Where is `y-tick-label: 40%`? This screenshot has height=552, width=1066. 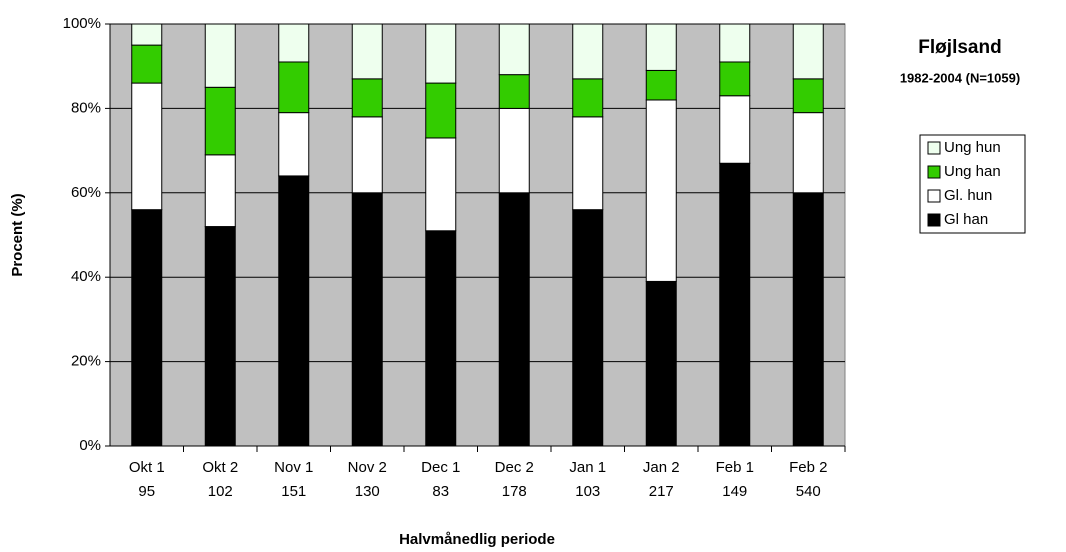 y-tick-label: 40% is located at coordinates (86, 276).